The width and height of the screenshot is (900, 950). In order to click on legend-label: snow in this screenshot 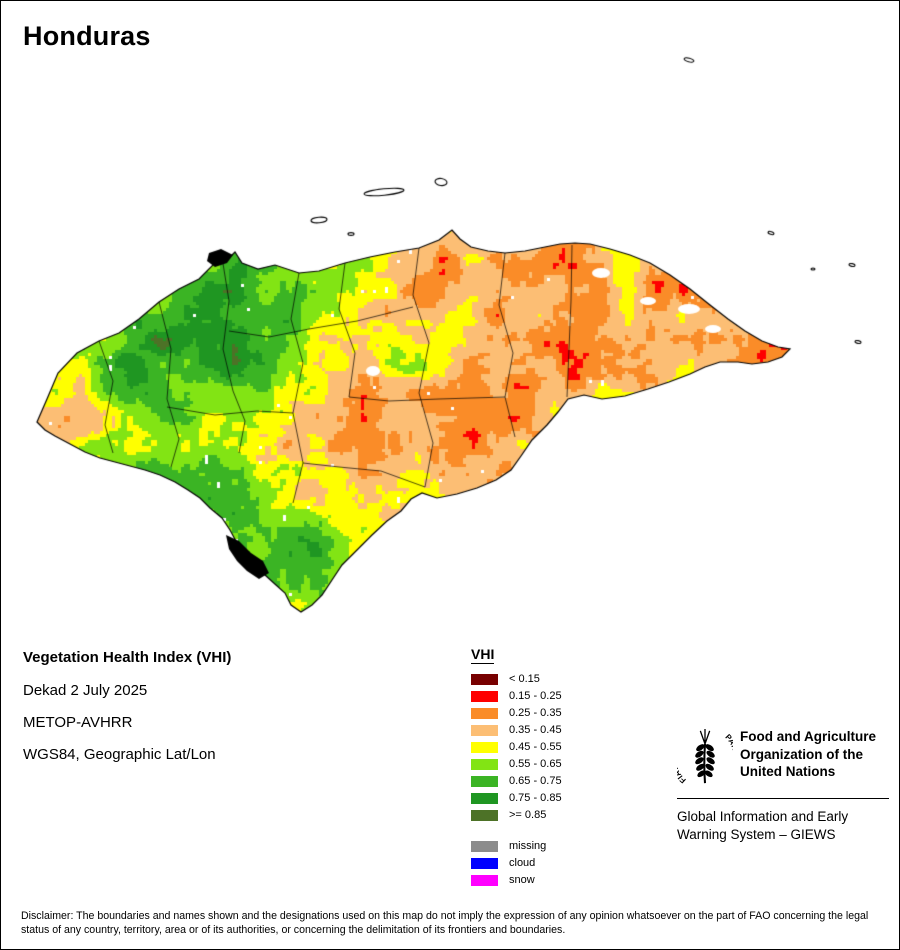, I will do `click(522, 880)`.